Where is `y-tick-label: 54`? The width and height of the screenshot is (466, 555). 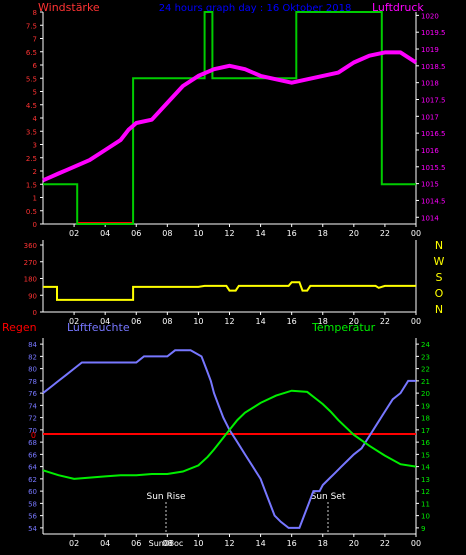 y-tick-label: 54 is located at coordinates (32, 529).